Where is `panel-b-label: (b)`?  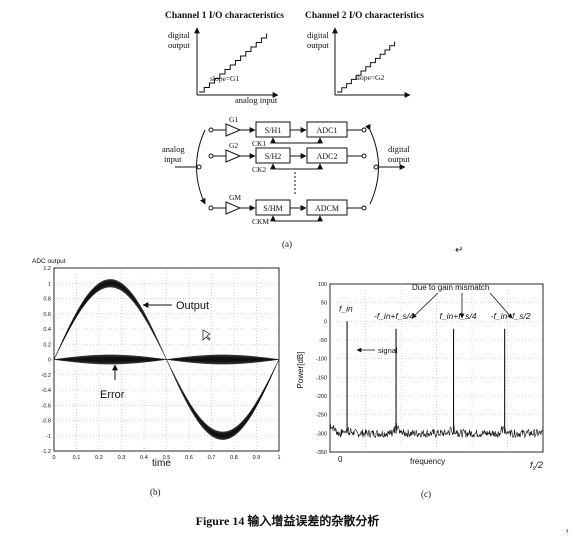 panel-b-label: (b) is located at coordinates (155, 492).